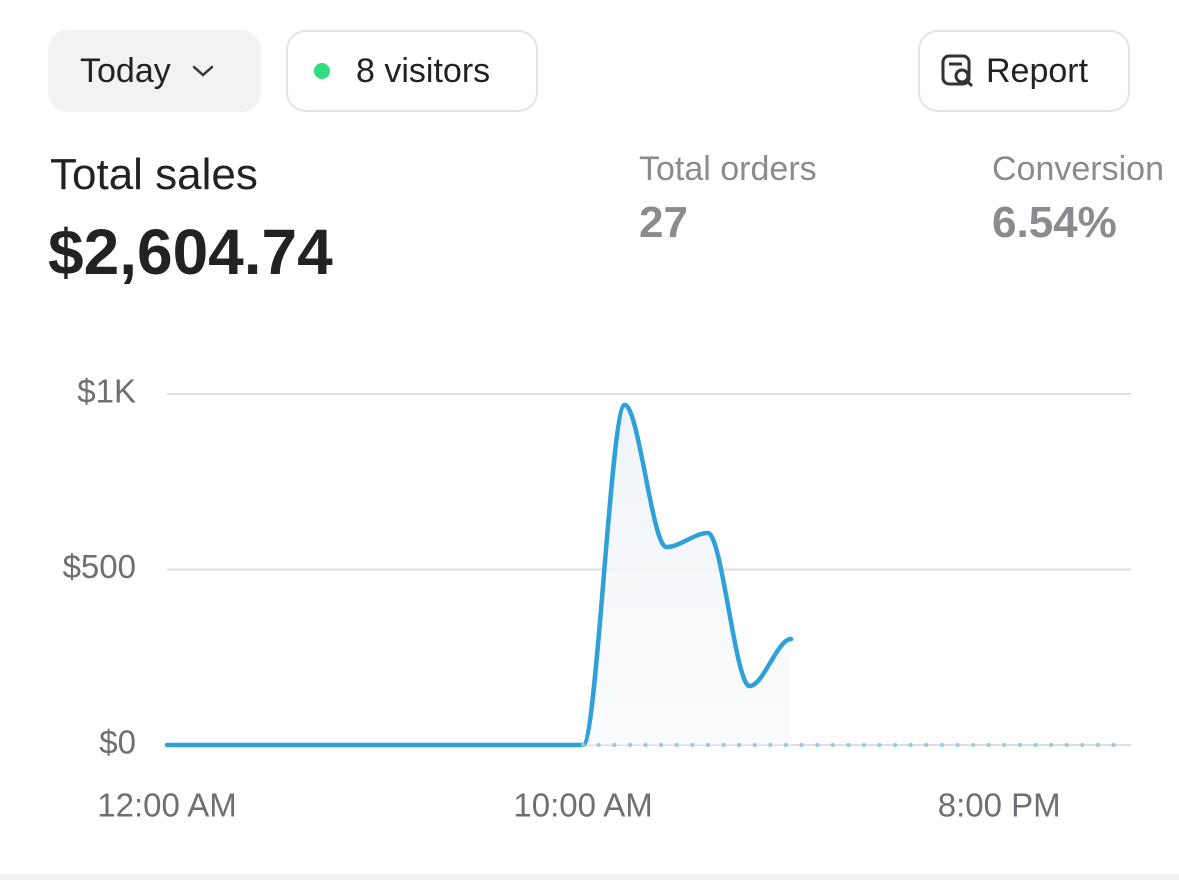 The height and width of the screenshot is (880, 1179). I want to click on report-icon, so click(957, 71).